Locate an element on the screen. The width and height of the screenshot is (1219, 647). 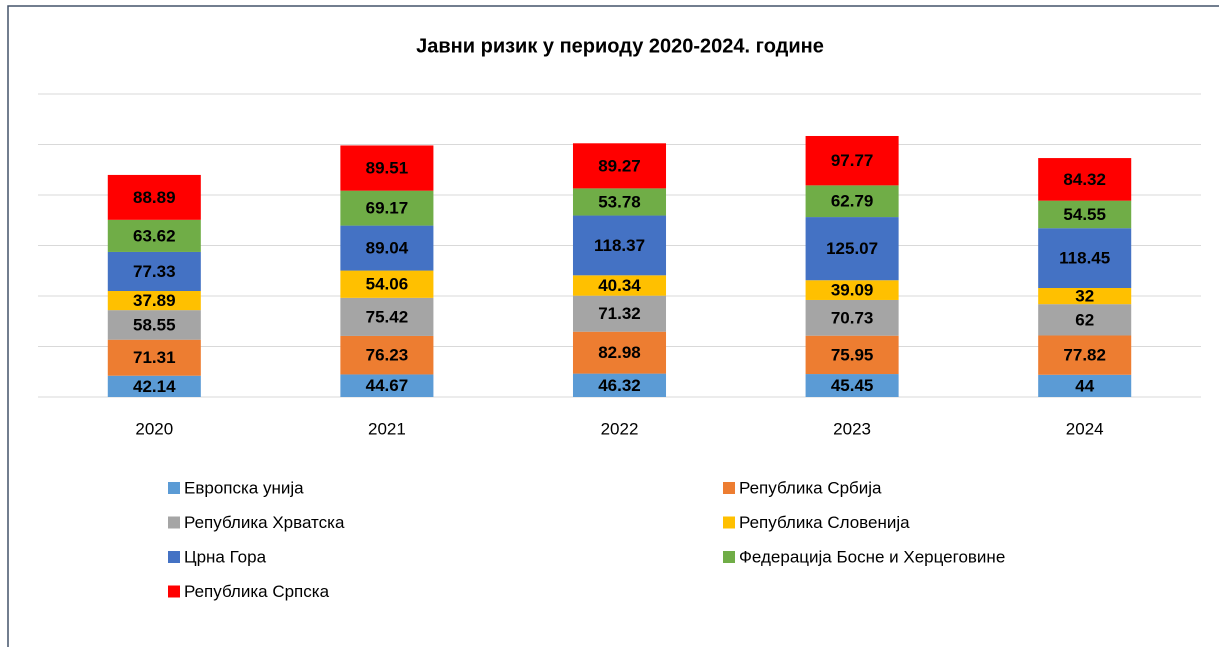
data-label: 46.32 is located at coordinates (619, 385).